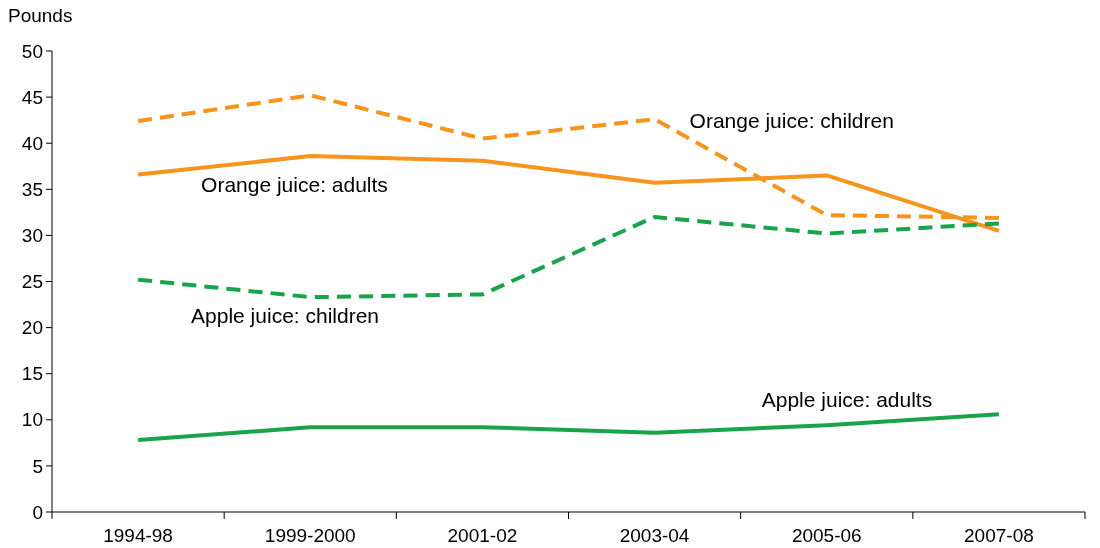 The image size is (1100, 548). Describe the element at coordinates (32, 282) in the screenshot. I see `y-tick-label: 25` at that location.